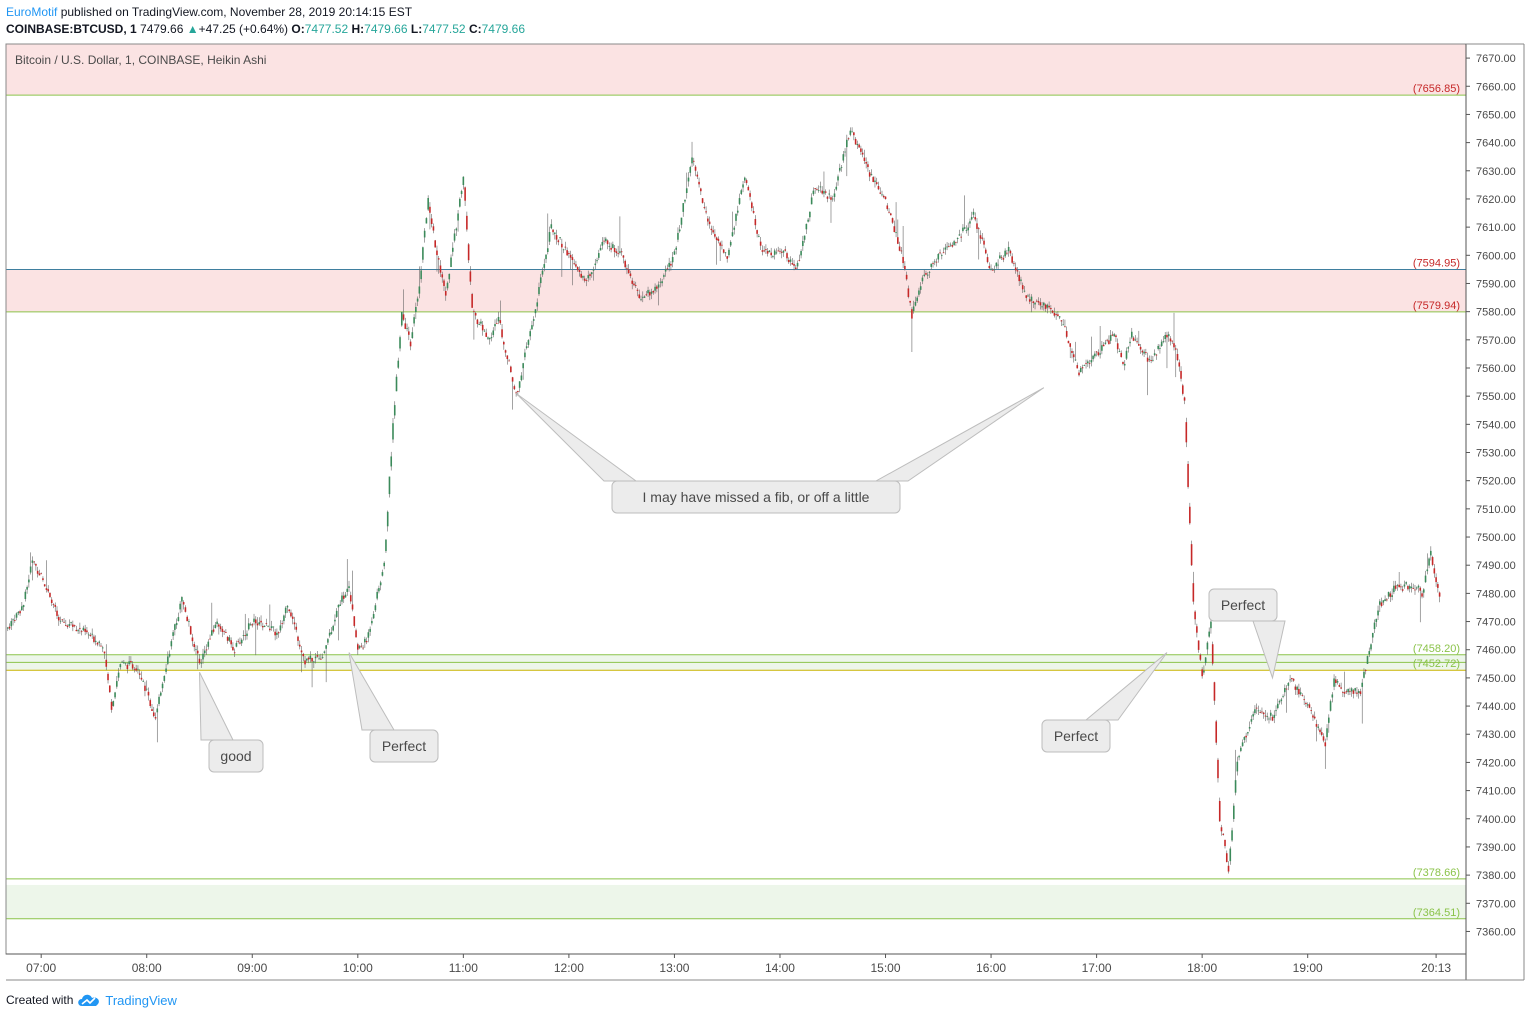 The height and width of the screenshot is (1018, 1530). Describe the element at coordinates (1496, 397) in the screenshot. I see `y-tick-label-19: 7550.00` at that location.